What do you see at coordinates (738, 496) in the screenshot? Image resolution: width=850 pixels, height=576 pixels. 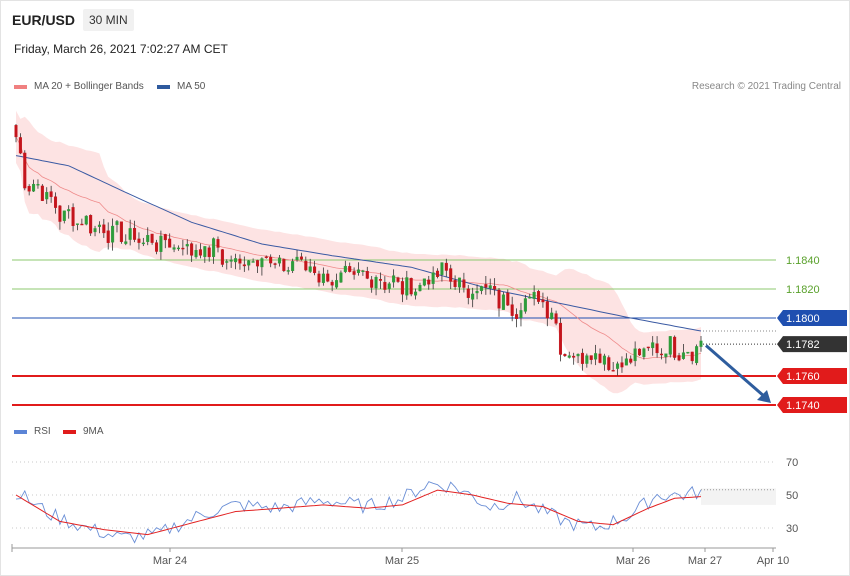 I see `rsi-projection-zone` at bounding box center [738, 496].